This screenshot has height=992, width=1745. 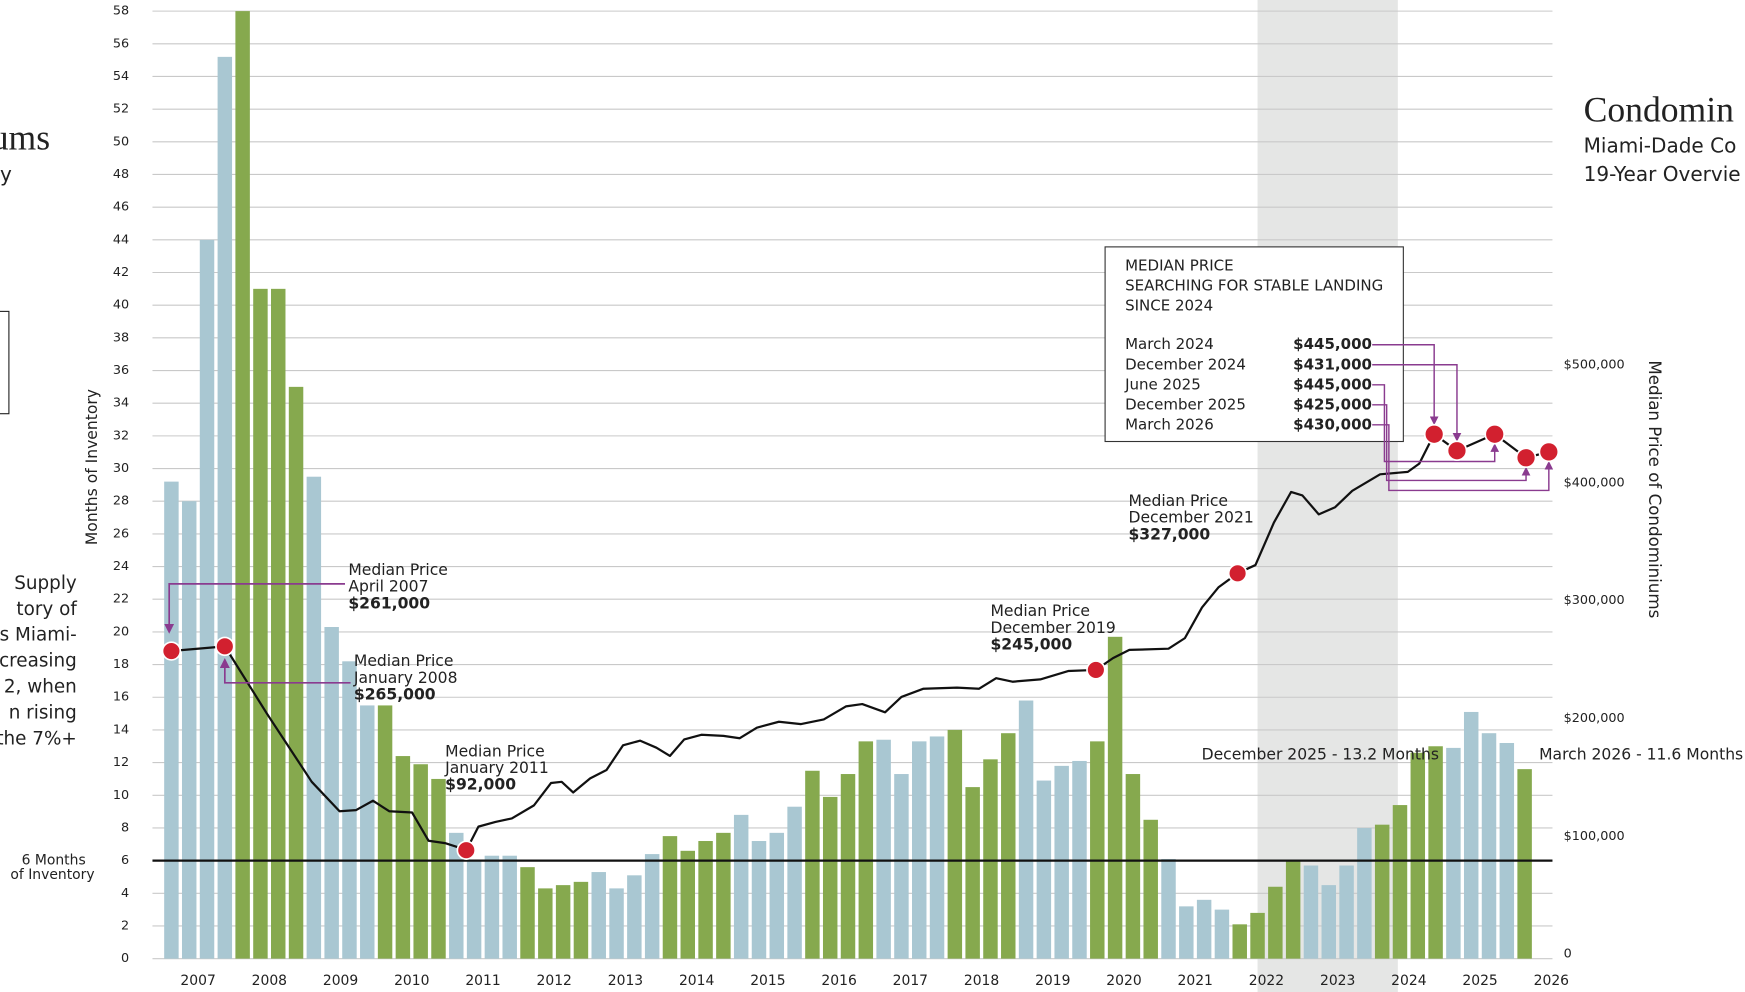 I want to click on highlight-span, so click(x=1327, y=496).